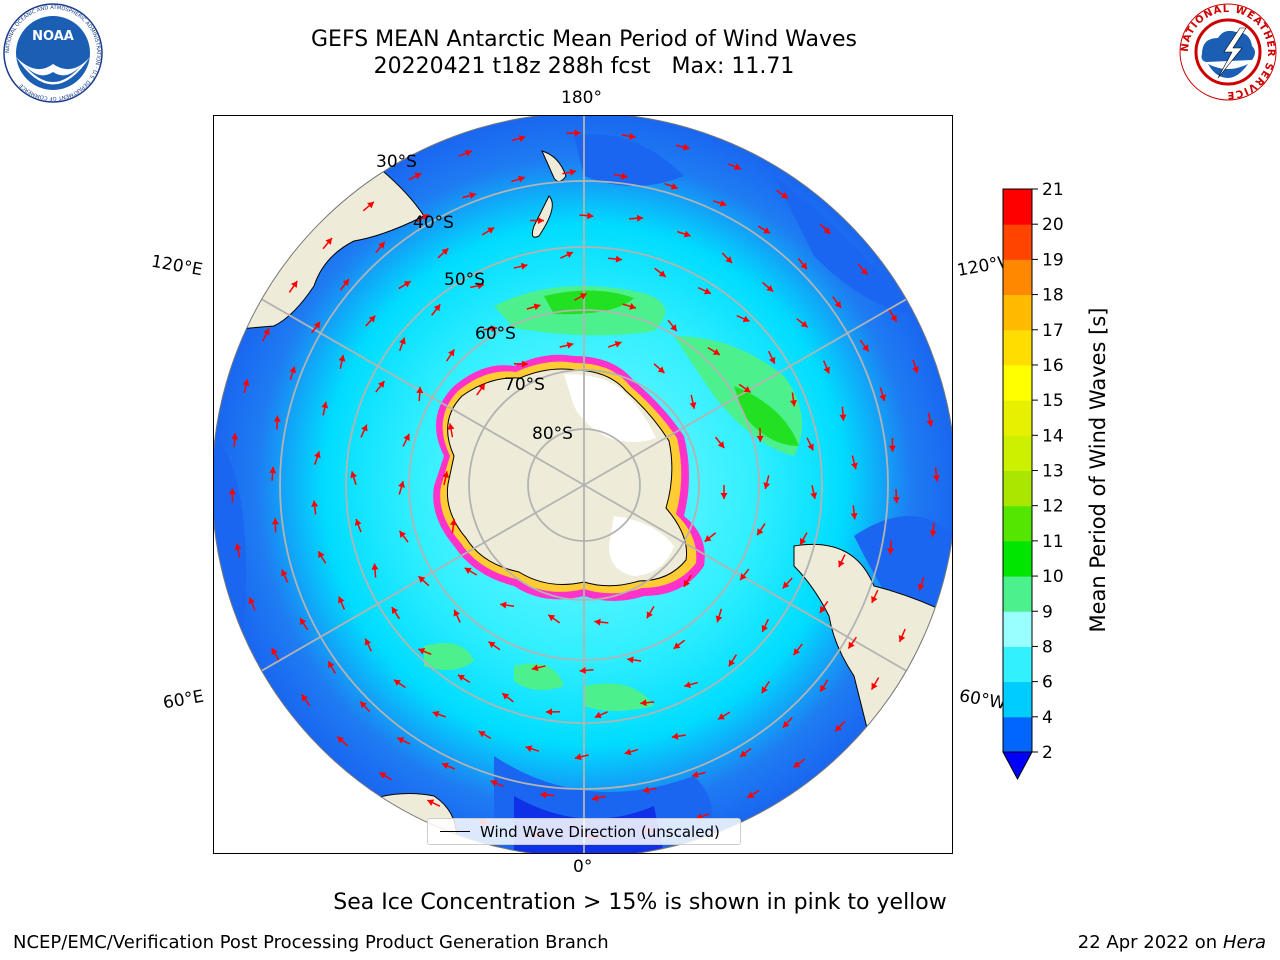  I want to click on lat-label-60s: 60°S, so click(495, 334).